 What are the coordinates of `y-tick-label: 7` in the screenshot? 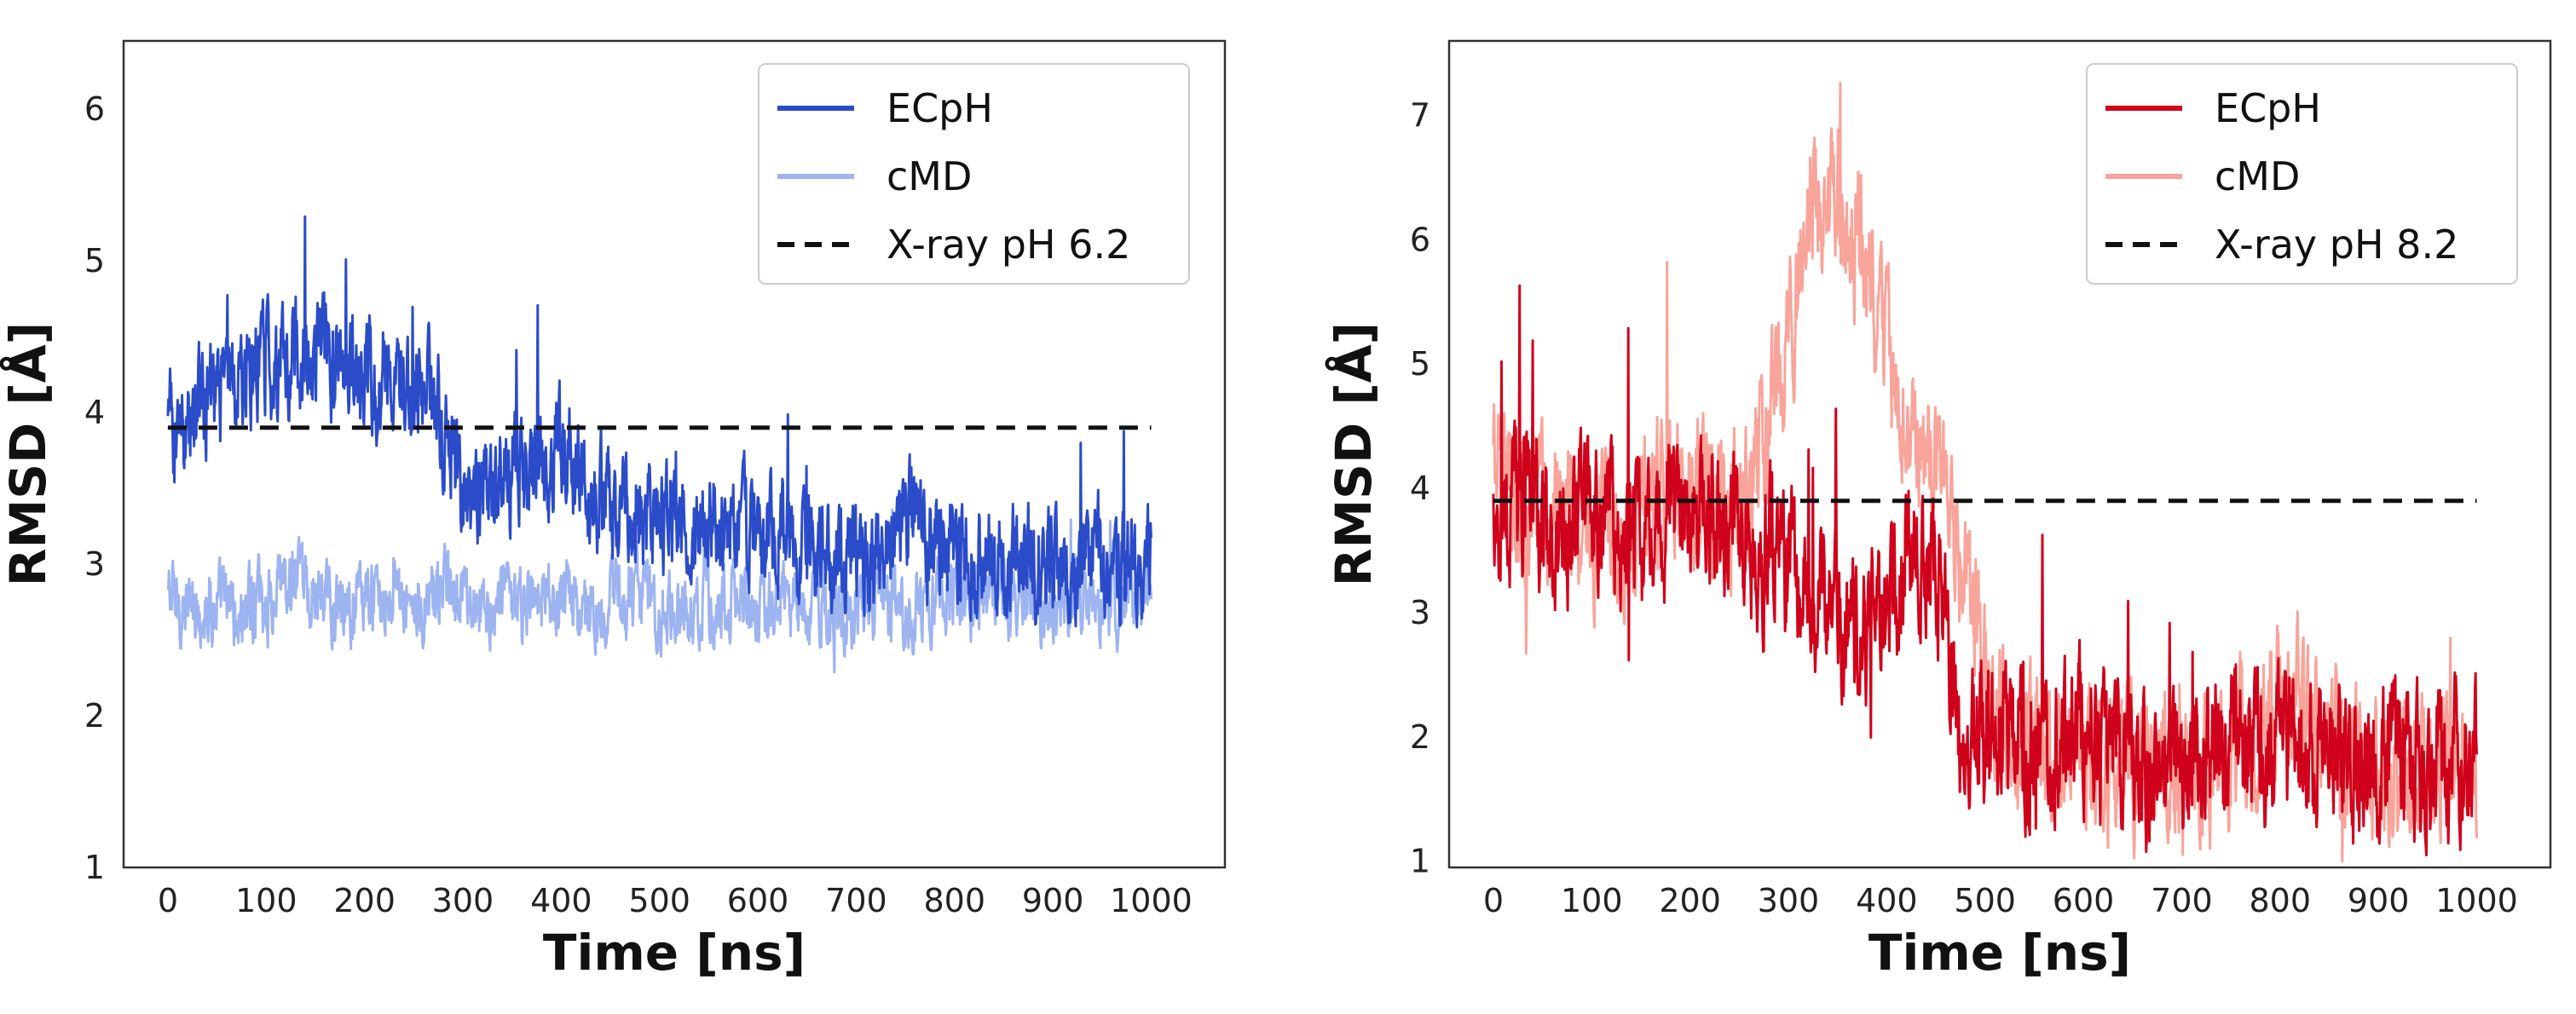 It's located at (1420, 116).